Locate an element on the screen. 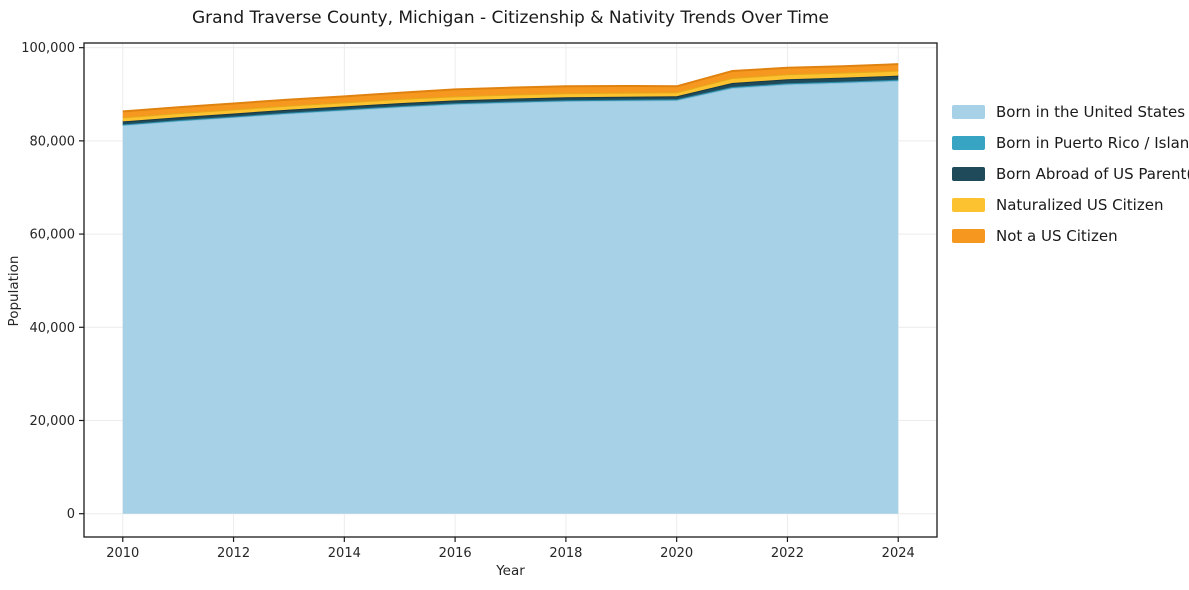 Image resolution: width=1189 pixels, height=590 pixels. y-tick-label: 20,000 is located at coordinates (53, 421).